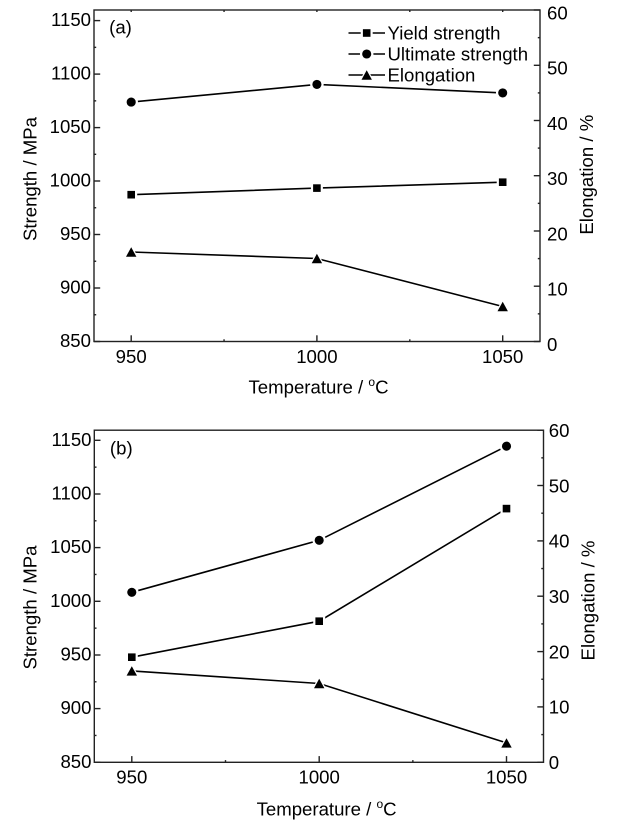 This screenshot has width=627, height=824. What do you see at coordinates (120, 26) in the screenshot?
I see `svg-text: (a)` at bounding box center [120, 26].